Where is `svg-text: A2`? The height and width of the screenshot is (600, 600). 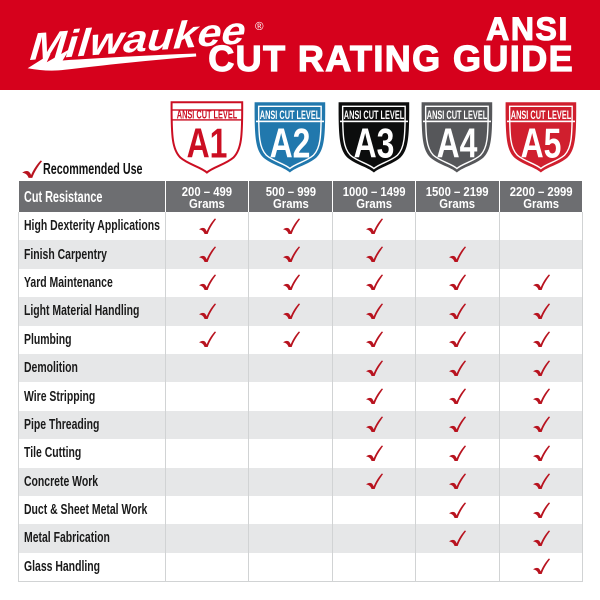
svg-text: A2 is located at coordinates (290, 142).